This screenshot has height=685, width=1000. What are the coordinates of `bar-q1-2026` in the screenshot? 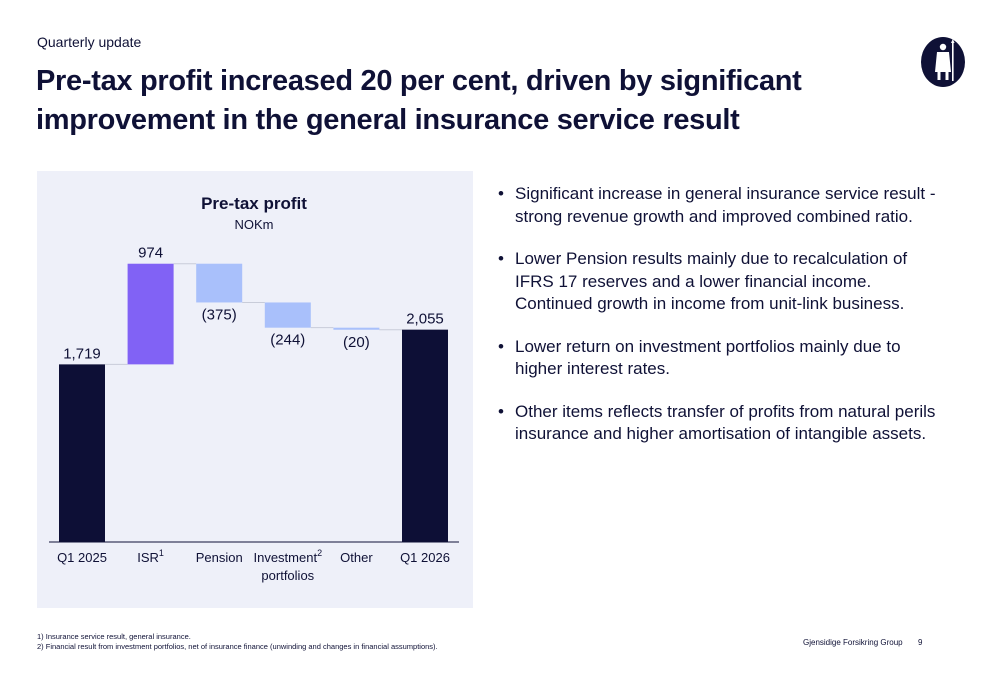 It's located at (425, 435).